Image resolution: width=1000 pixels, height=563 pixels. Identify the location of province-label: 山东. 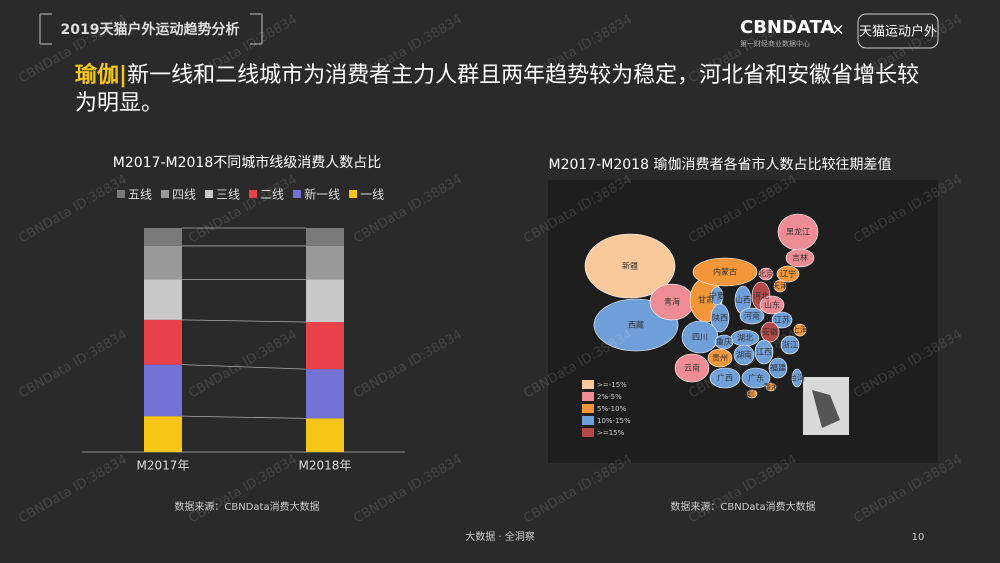
(772, 305).